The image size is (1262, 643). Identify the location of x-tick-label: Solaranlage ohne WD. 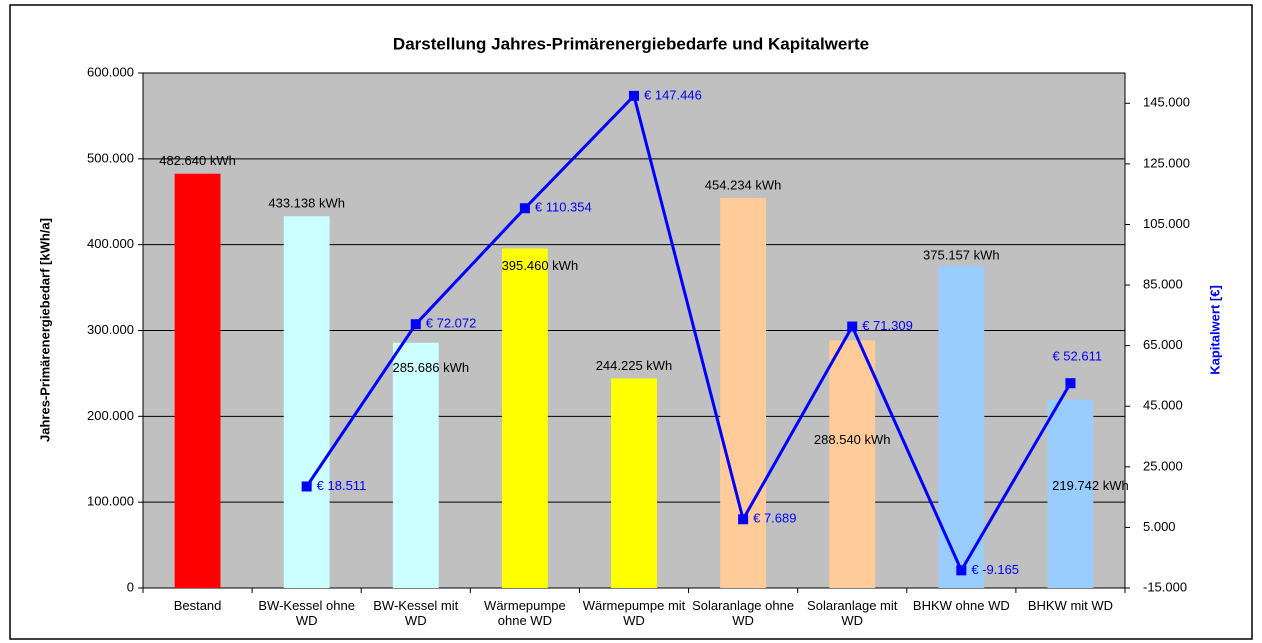
(743, 613).